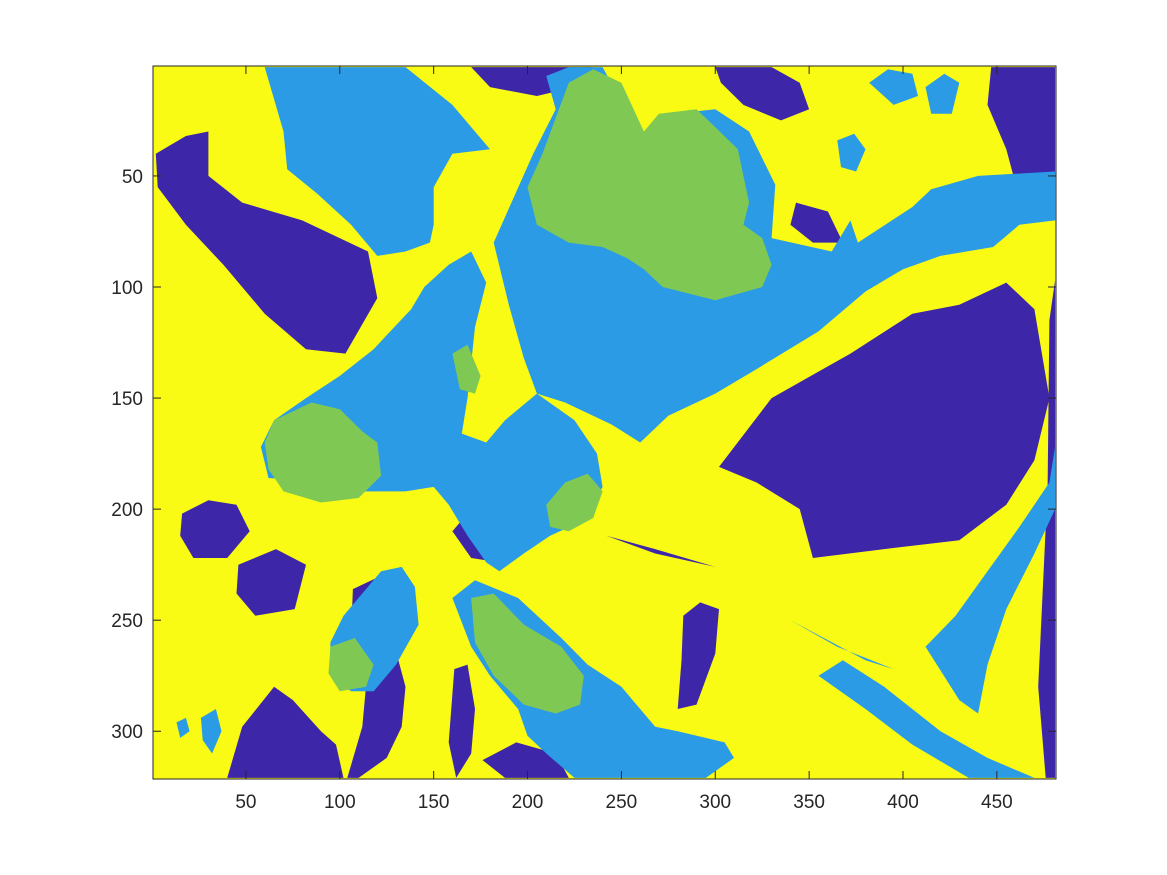 This screenshot has height=875, width=1167. I want to click on y-tick-label: 300, so click(127, 732).